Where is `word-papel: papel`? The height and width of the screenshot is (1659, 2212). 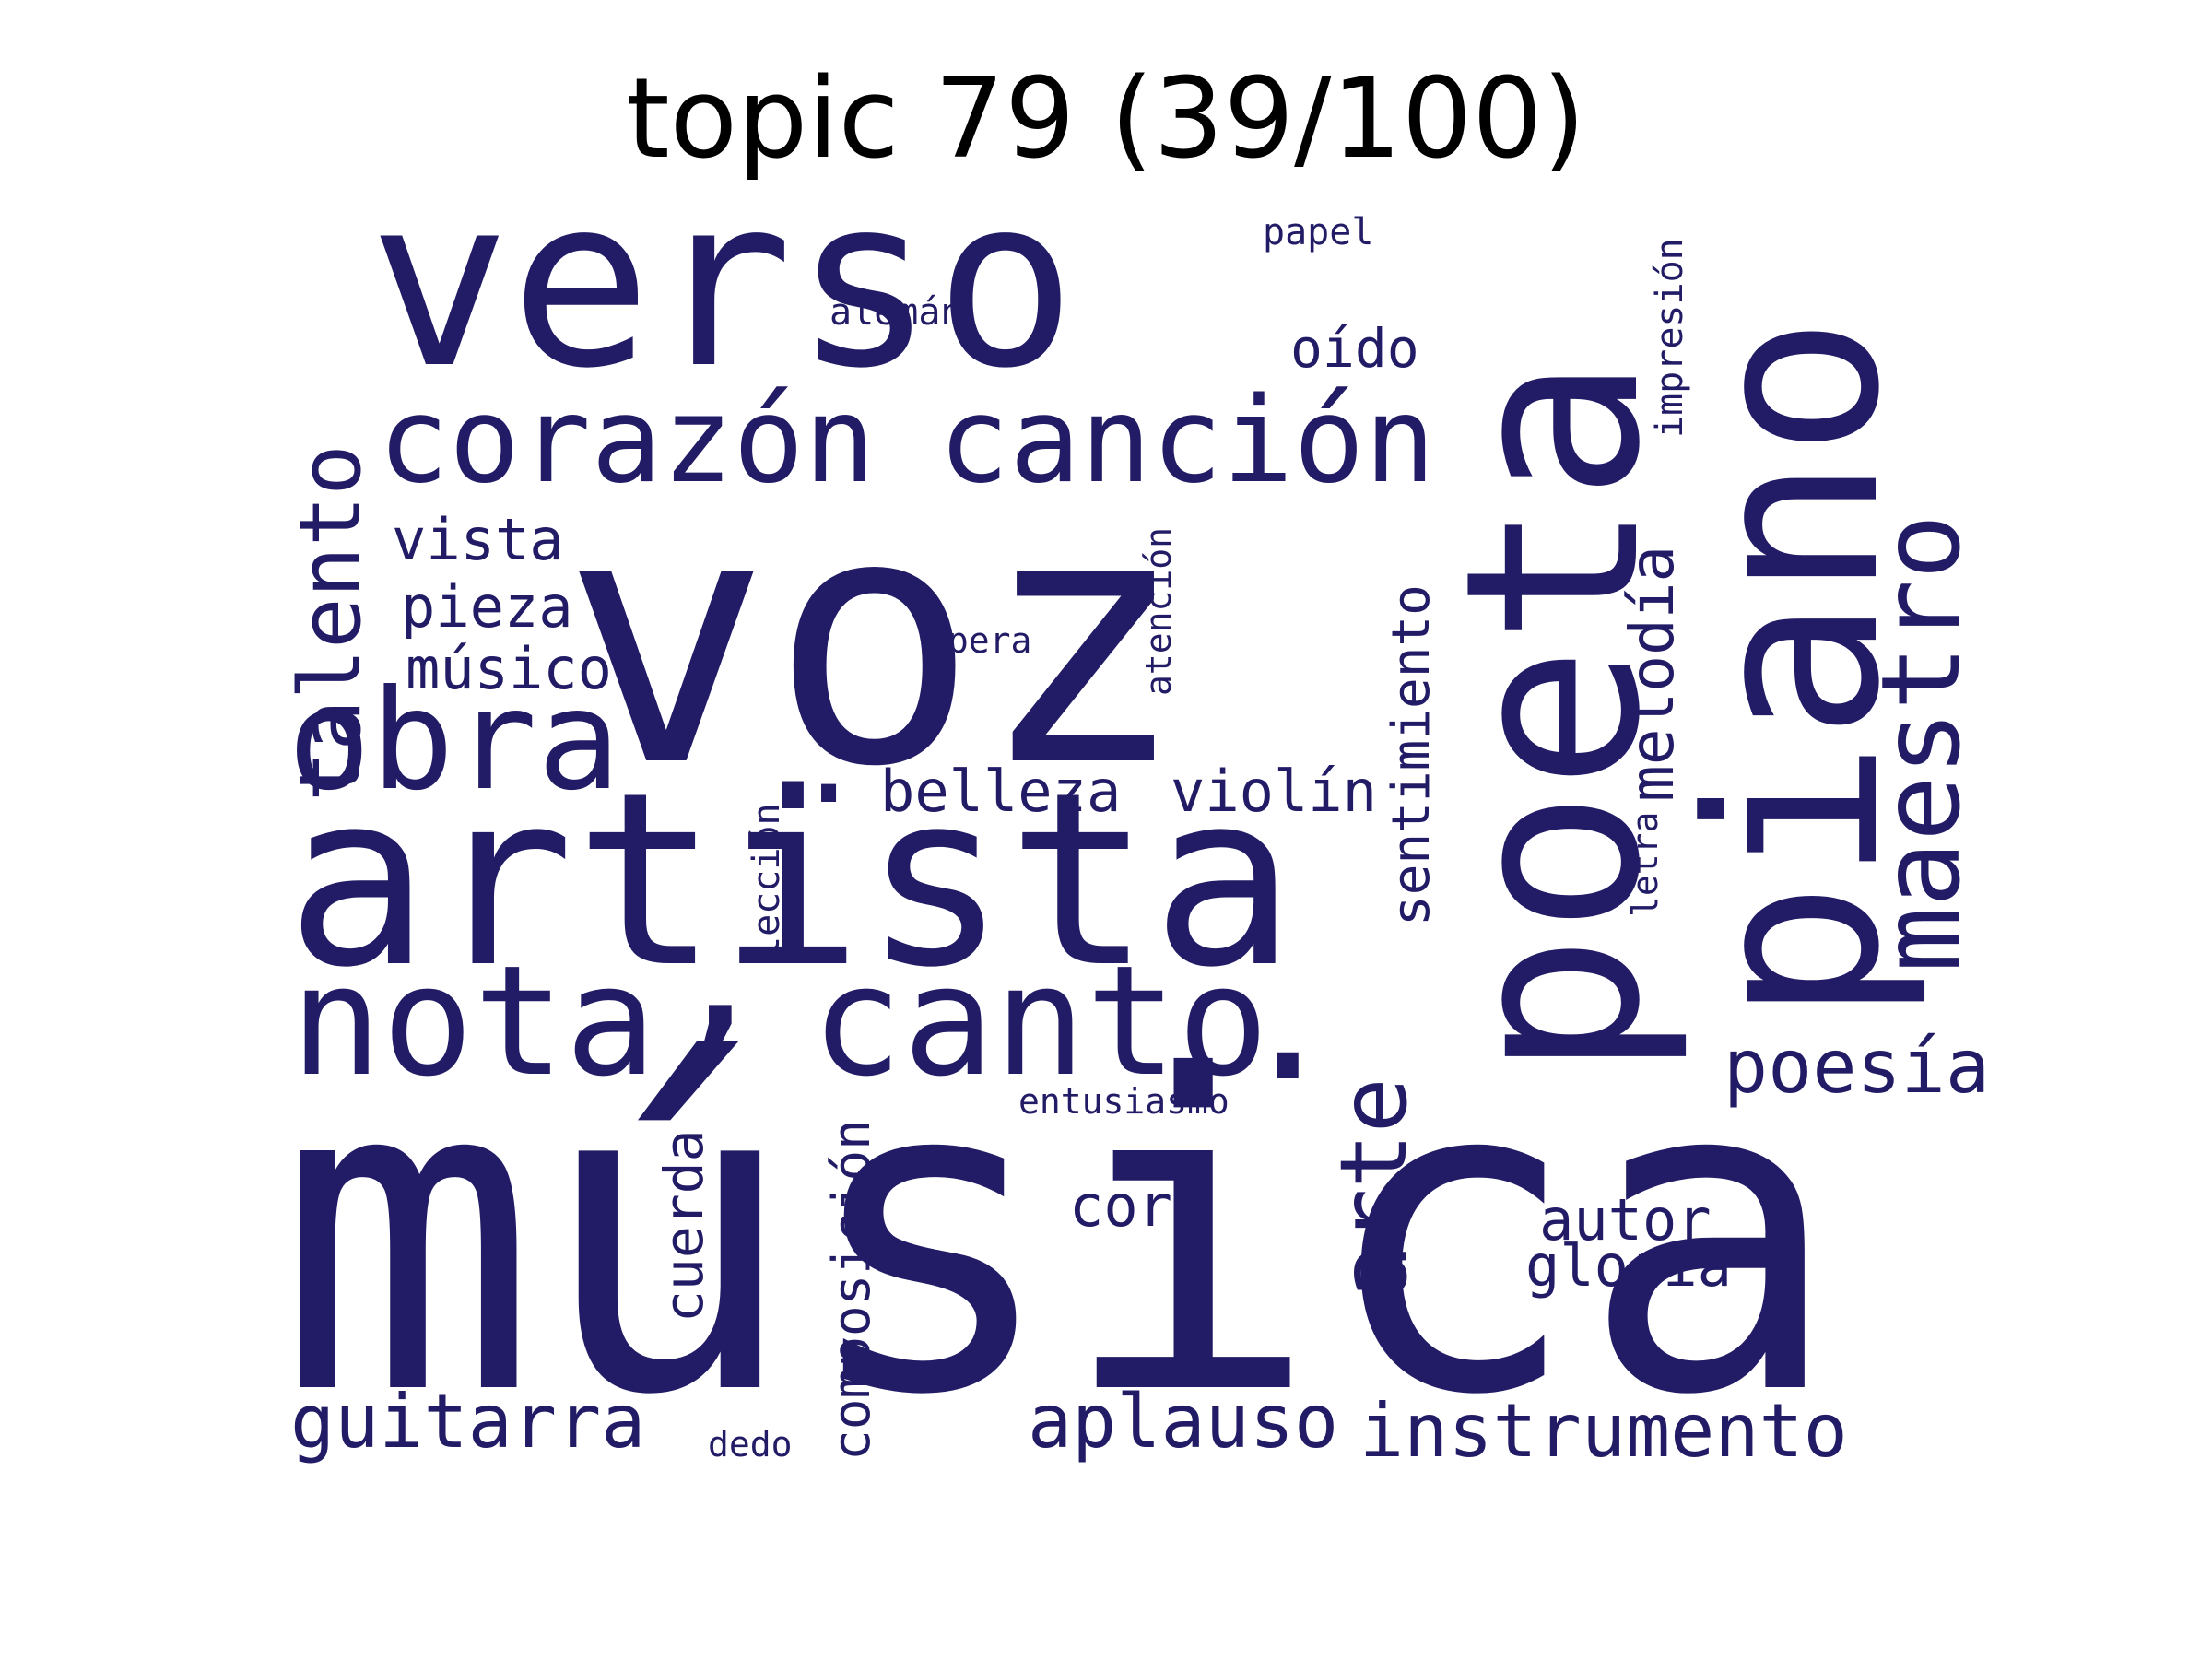 word-papel: papel is located at coordinates (1318, 232).